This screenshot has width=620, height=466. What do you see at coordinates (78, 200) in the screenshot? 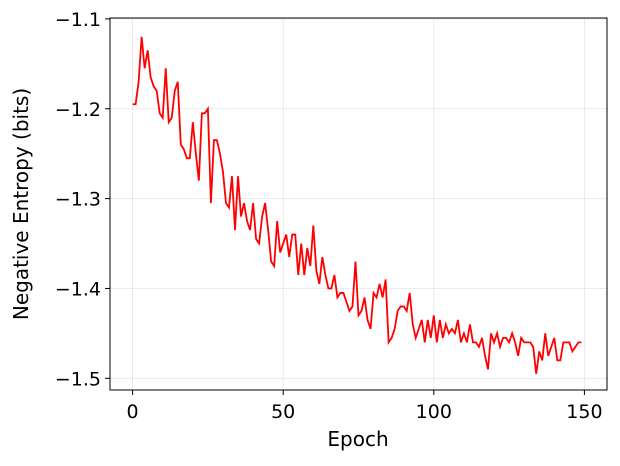
I see `y-tick-label: −1.3` at bounding box center [78, 200].